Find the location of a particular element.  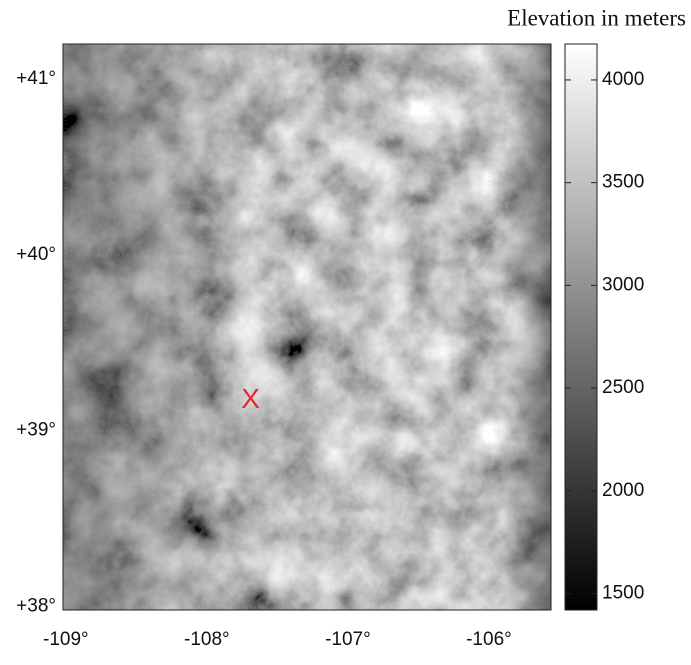

y-tick-label: +38° is located at coordinates (36, 606).